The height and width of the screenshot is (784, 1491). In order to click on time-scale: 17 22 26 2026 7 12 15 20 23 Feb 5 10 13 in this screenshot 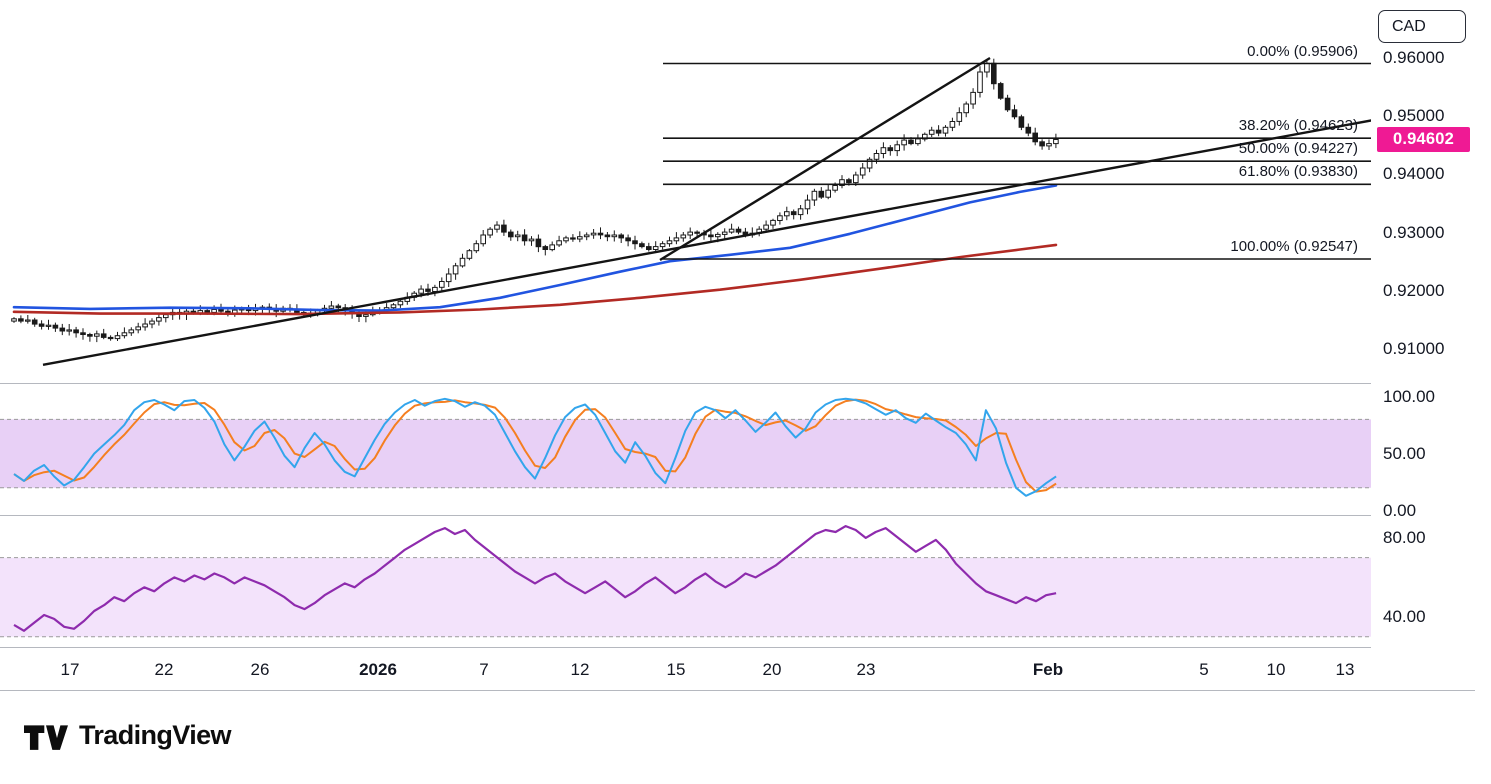, I will do `click(685, 669)`.